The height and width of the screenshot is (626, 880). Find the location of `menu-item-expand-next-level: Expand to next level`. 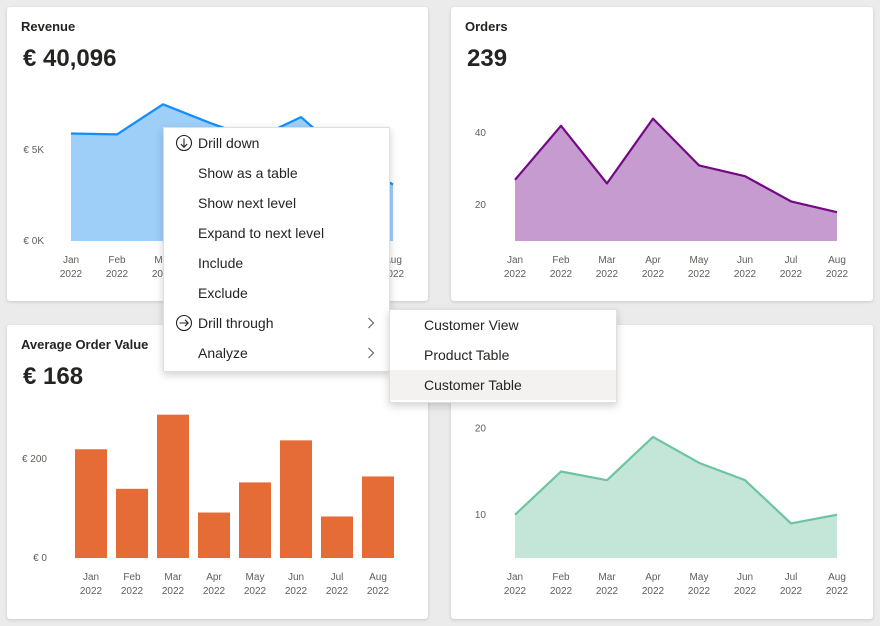

menu-item-expand-next-level: Expand to next level is located at coordinates (276, 233).